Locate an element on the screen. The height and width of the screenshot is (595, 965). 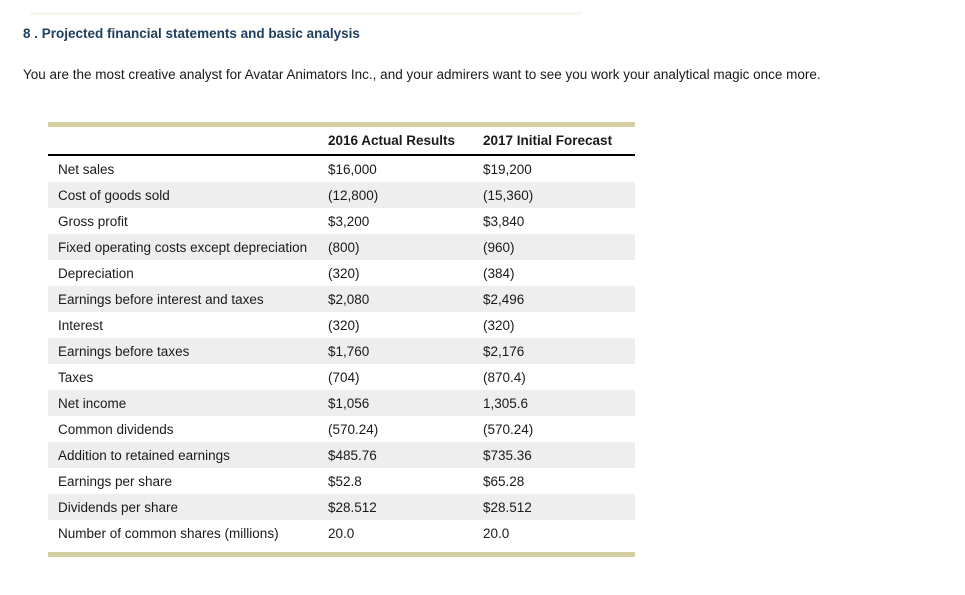
row-label: Cost of goods sold is located at coordinates (114, 195).